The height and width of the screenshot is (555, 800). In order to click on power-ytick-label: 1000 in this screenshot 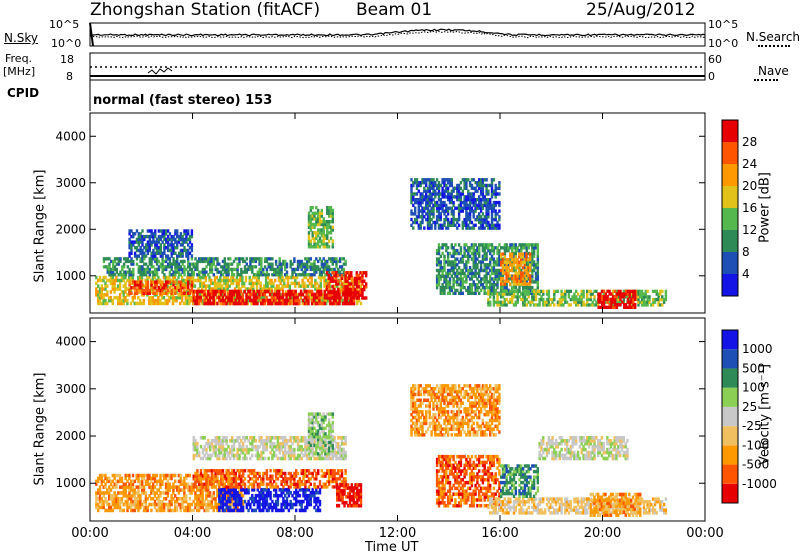, I will do `click(70, 276)`.